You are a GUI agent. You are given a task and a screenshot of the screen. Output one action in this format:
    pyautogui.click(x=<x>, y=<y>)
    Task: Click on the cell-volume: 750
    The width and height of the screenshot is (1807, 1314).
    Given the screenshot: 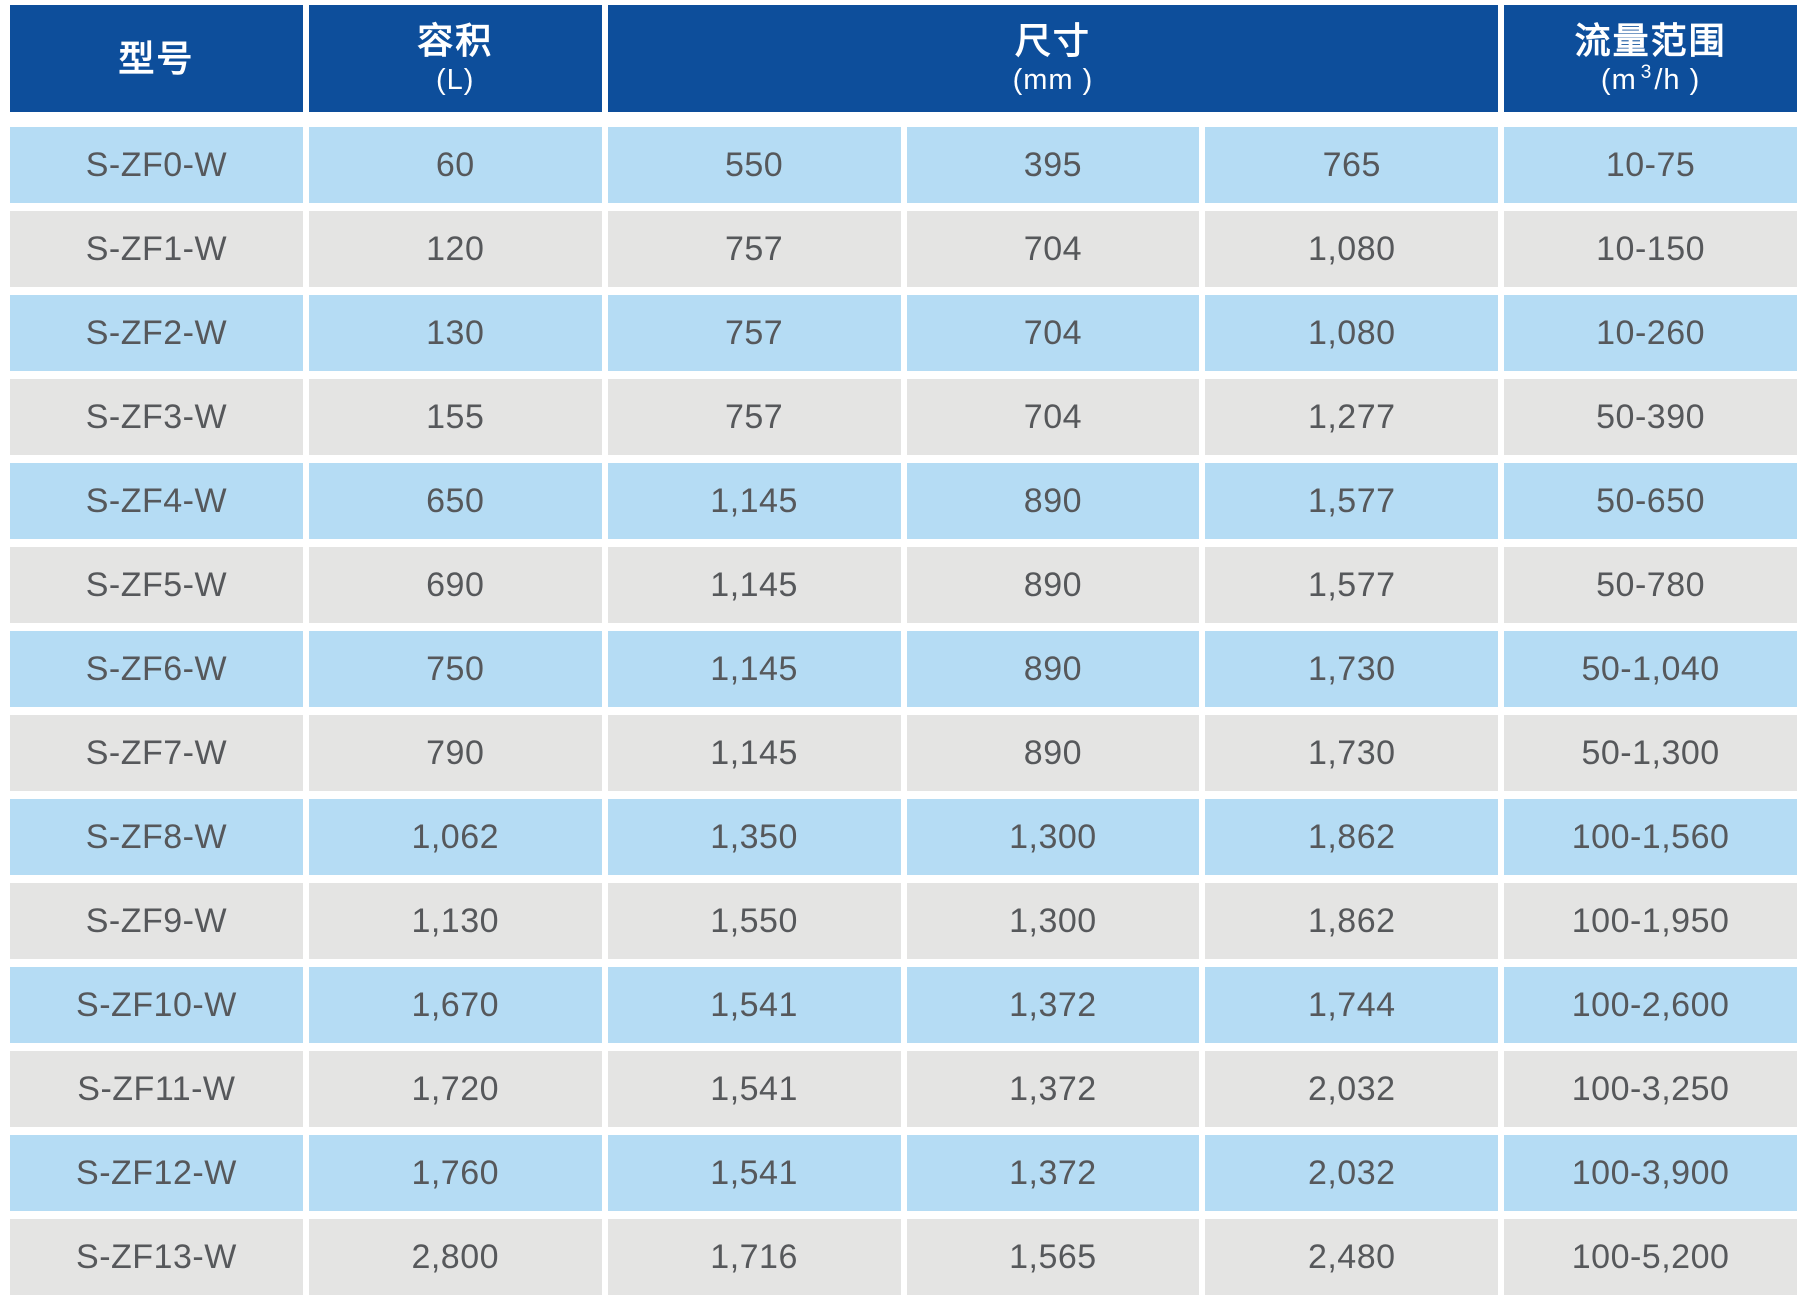 What is the action you would take?
    pyautogui.click(x=455, y=669)
    